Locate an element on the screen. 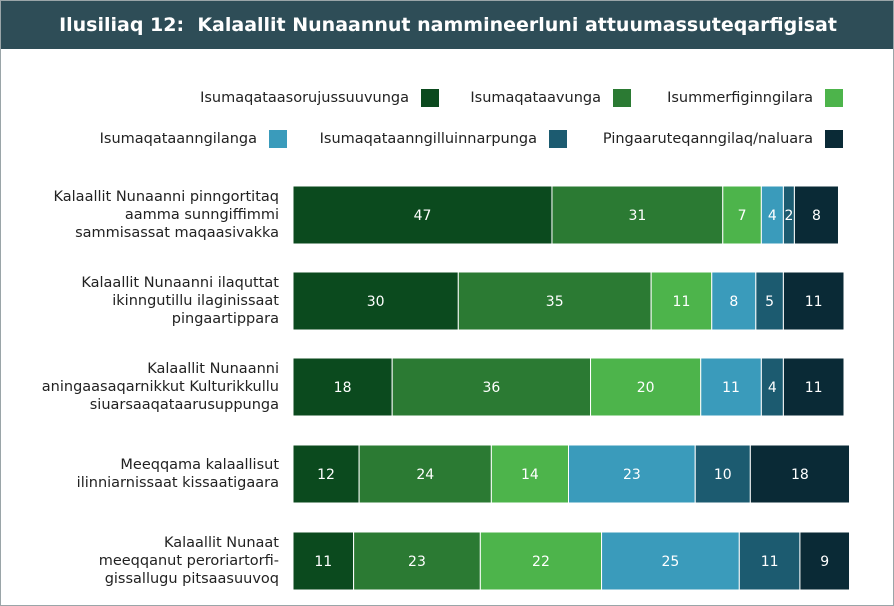 Image resolution: width=894 pixels, height=606 pixels. data-label: 14 is located at coordinates (530, 475).